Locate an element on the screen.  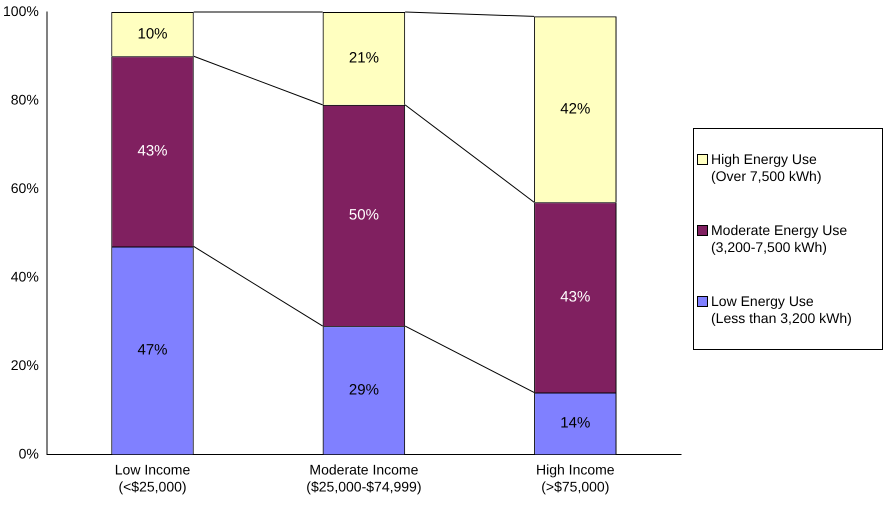
text: 10% is located at coordinates (152, 33).